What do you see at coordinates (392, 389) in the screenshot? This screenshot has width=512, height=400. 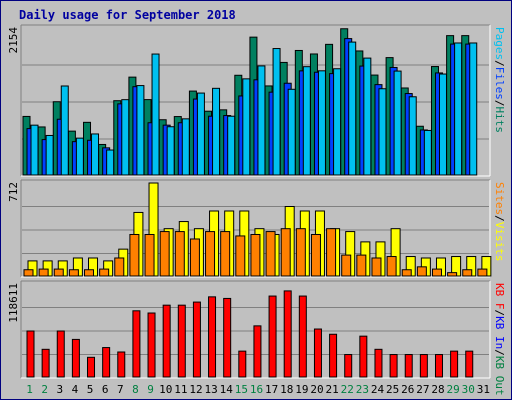 I see `x-tick-label: 25` at bounding box center [392, 389].